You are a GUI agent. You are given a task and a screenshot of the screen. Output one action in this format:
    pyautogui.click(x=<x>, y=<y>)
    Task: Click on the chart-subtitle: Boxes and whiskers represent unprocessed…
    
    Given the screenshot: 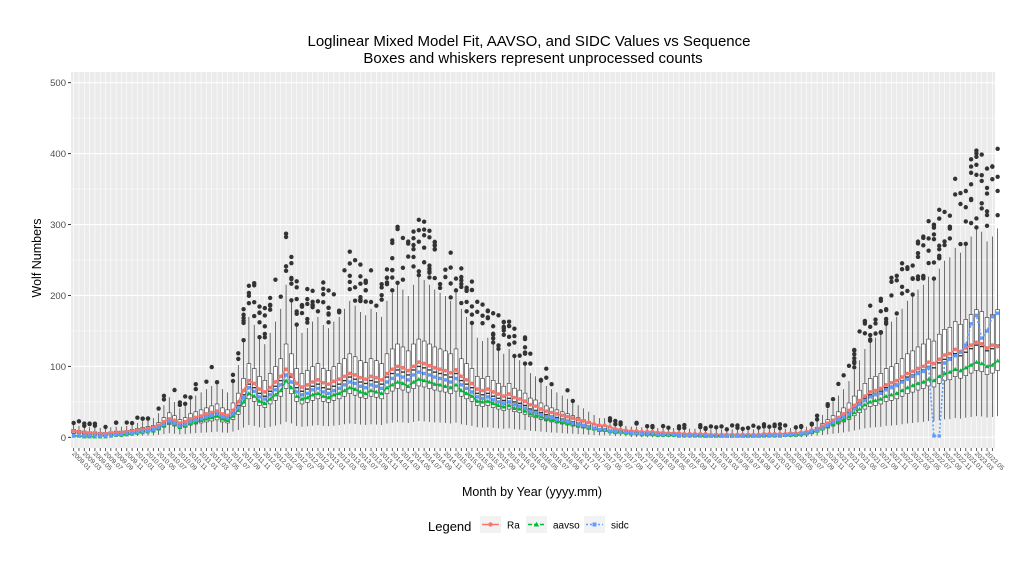 What is the action you would take?
    pyautogui.click(x=532, y=58)
    